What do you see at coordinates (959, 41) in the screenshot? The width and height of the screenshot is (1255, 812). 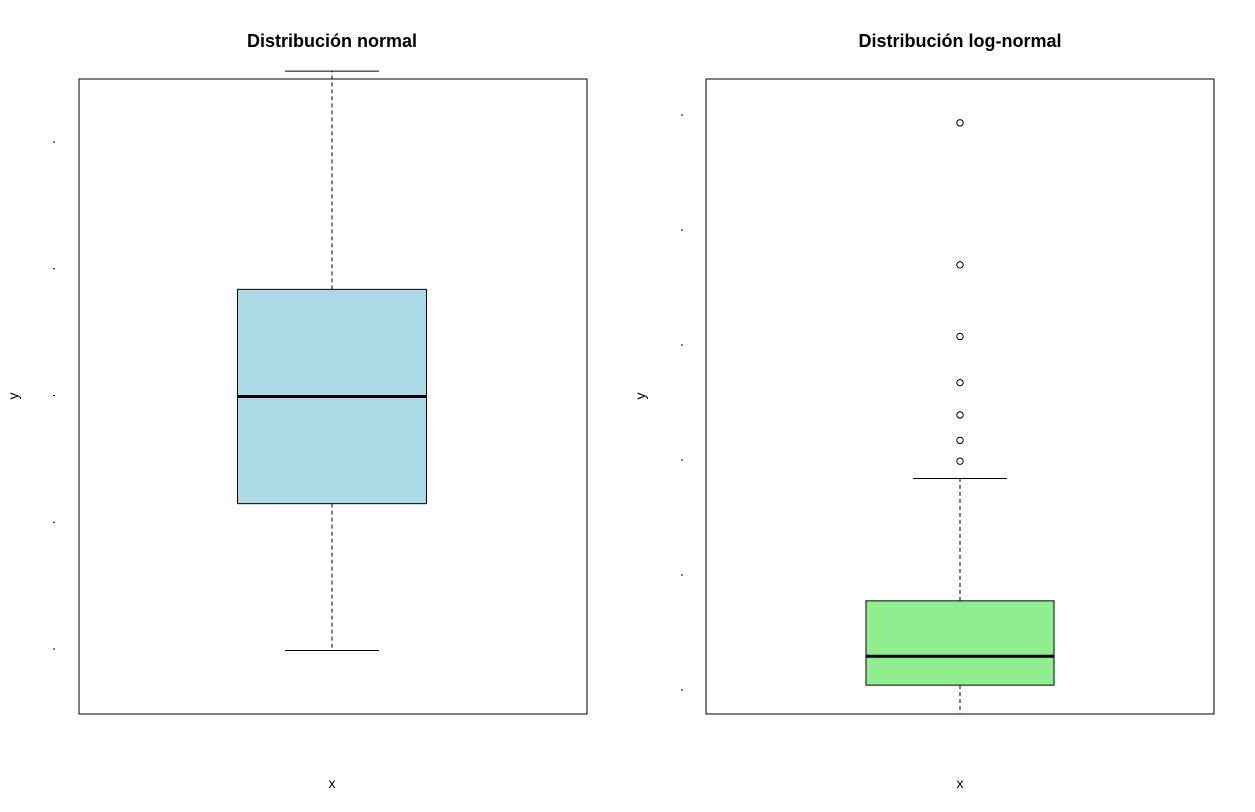 I see `chart-title: Distribución log-normal` at bounding box center [959, 41].